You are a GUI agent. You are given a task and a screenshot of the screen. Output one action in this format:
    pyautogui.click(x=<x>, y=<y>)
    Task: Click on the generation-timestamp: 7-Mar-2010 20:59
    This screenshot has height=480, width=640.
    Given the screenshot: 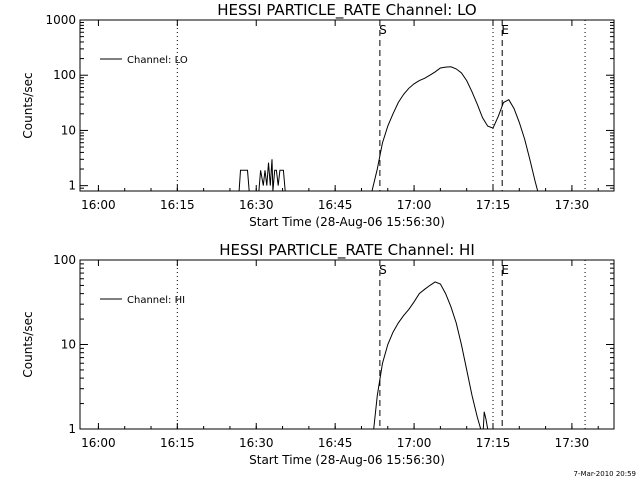 What is the action you would take?
    pyautogui.click(x=604, y=474)
    